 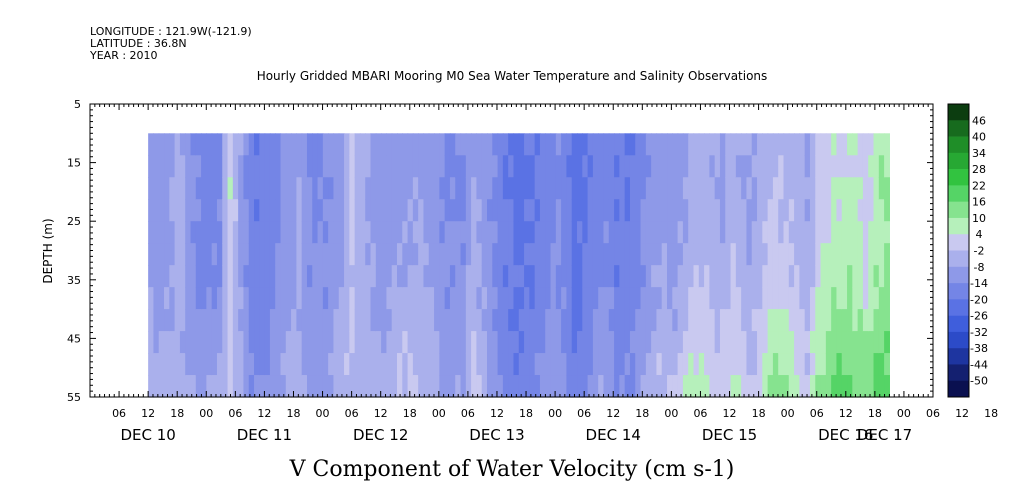 I want to click on x-date-label: DEC 16, so click(x=845, y=435).